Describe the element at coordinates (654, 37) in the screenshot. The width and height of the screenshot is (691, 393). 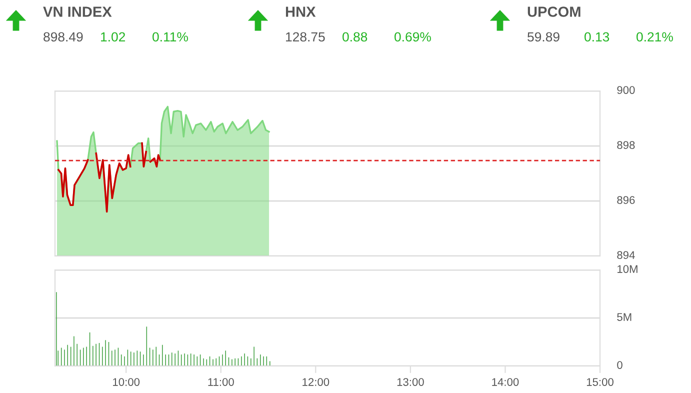
I see `data-label: 0.21%` at that location.